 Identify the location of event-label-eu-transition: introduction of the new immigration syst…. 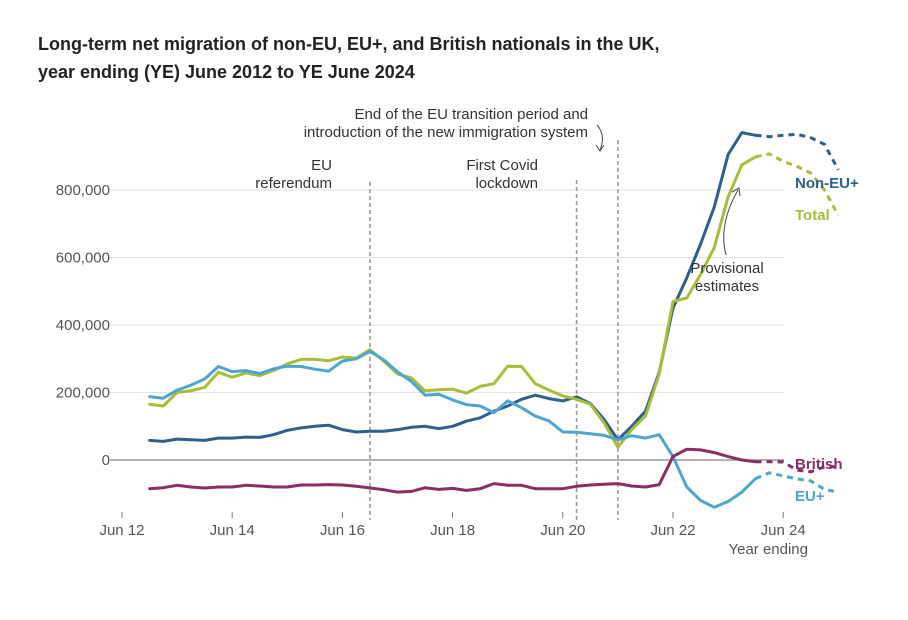
(446, 132).